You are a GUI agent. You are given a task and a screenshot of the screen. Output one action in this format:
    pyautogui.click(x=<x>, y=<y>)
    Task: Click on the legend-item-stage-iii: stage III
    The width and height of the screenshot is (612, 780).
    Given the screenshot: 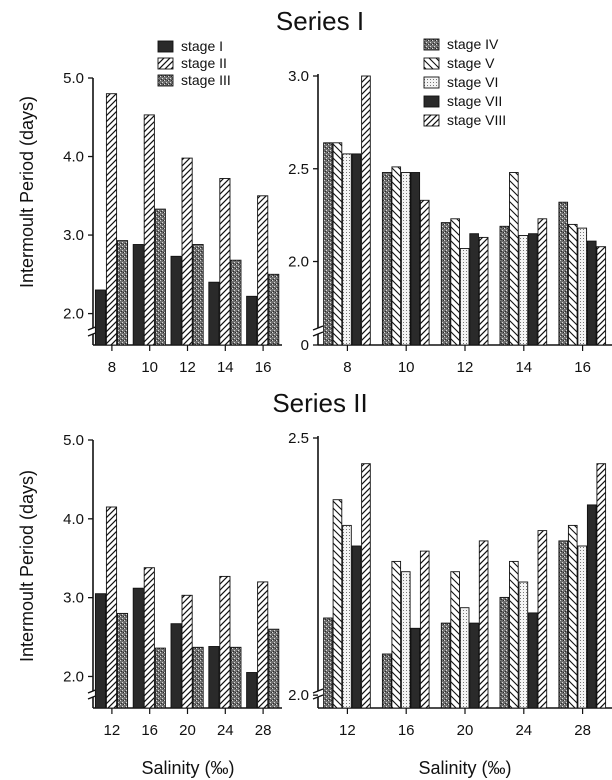 What is the action you would take?
    pyautogui.click(x=194, y=80)
    